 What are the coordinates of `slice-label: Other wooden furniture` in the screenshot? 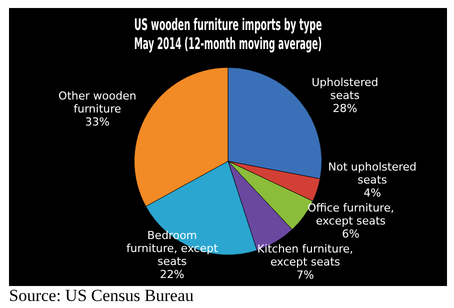 It's located at (97, 102).